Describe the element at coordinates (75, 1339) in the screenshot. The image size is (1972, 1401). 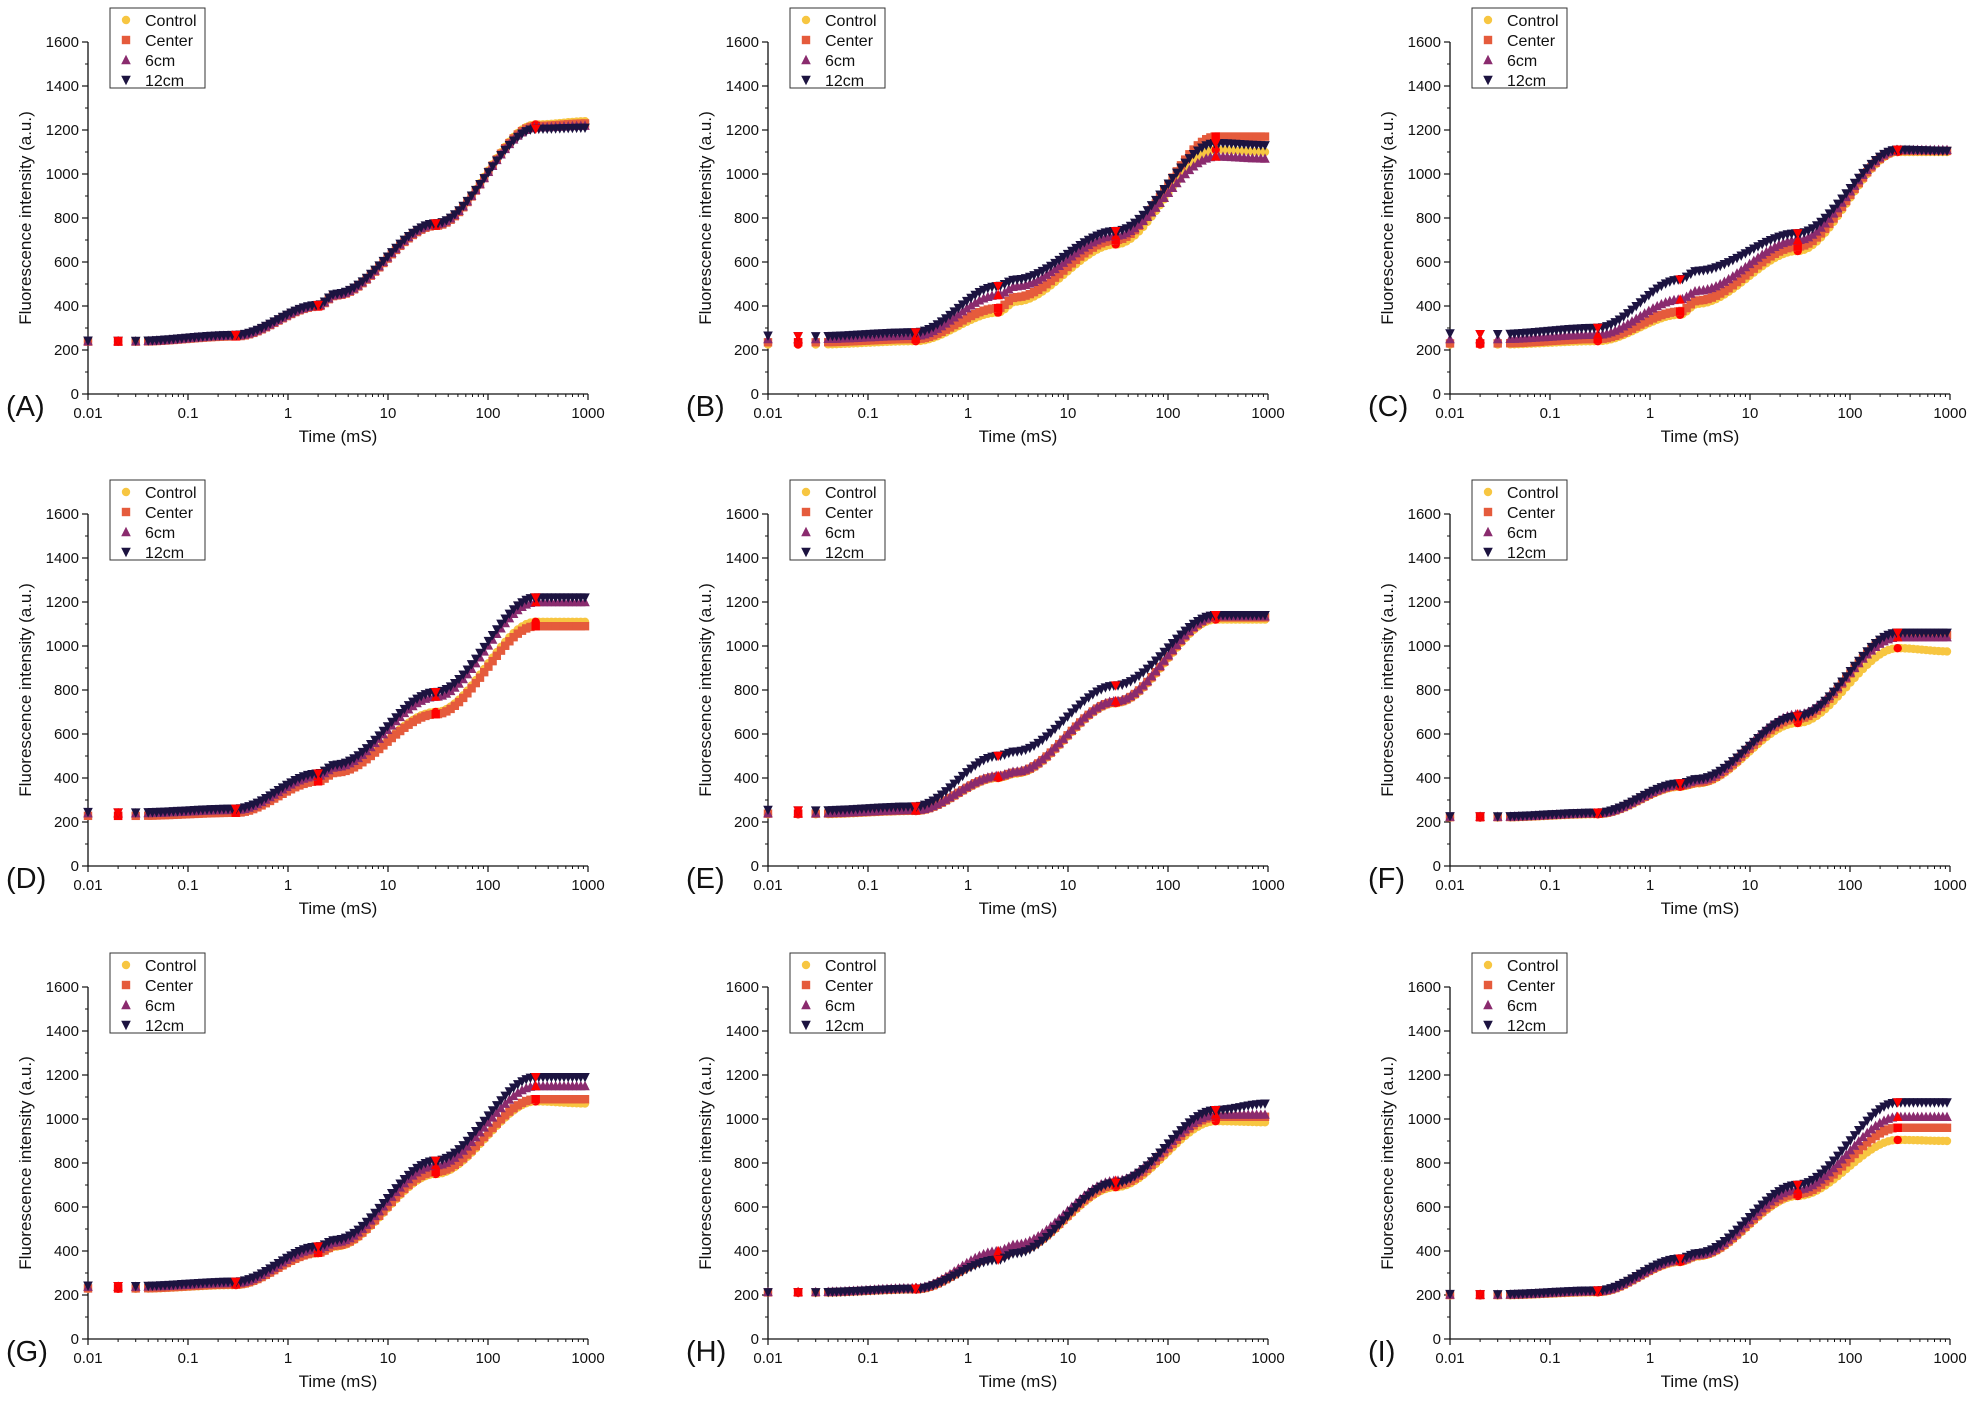
I see `y-tick-label: 0` at that location.